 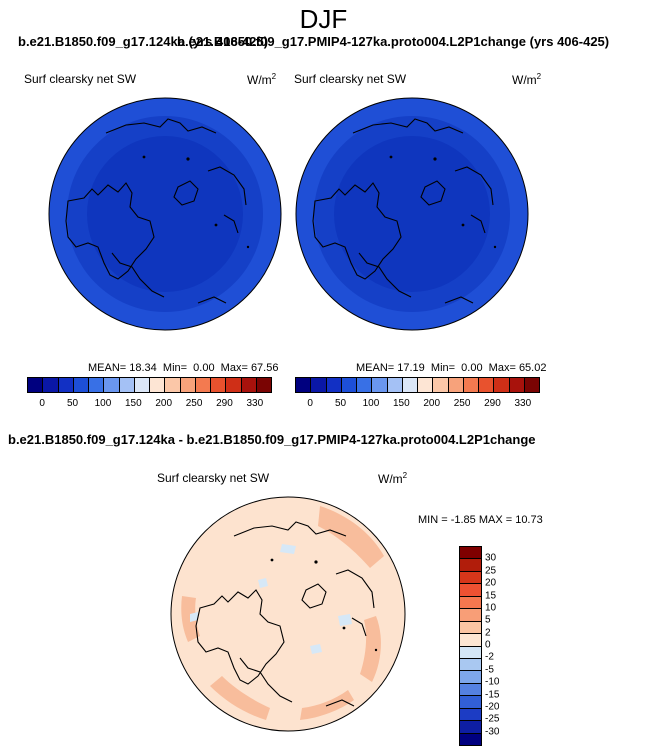 I want to click on left-map-coastlines, so click(x=156, y=211).